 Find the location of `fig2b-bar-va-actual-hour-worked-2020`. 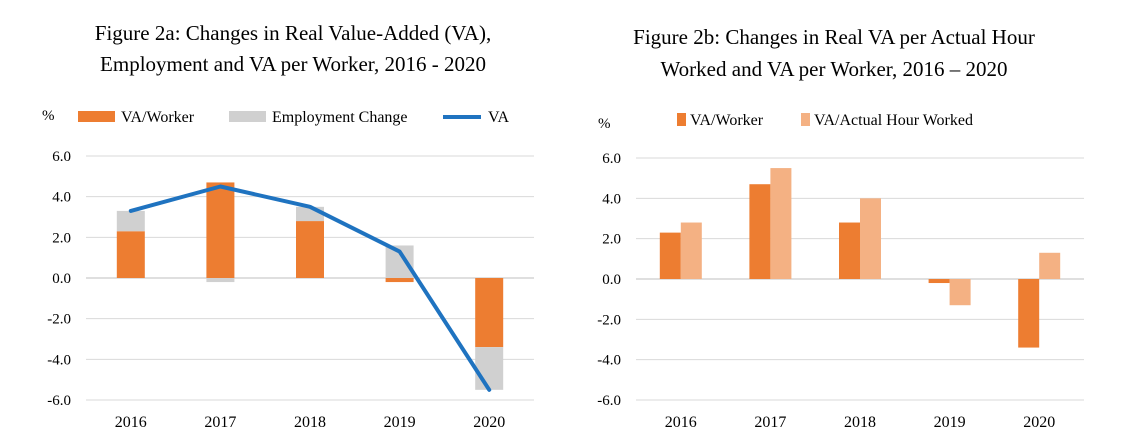

fig2b-bar-va-actual-hour-worked-2020 is located at coordinates (1050, 265).